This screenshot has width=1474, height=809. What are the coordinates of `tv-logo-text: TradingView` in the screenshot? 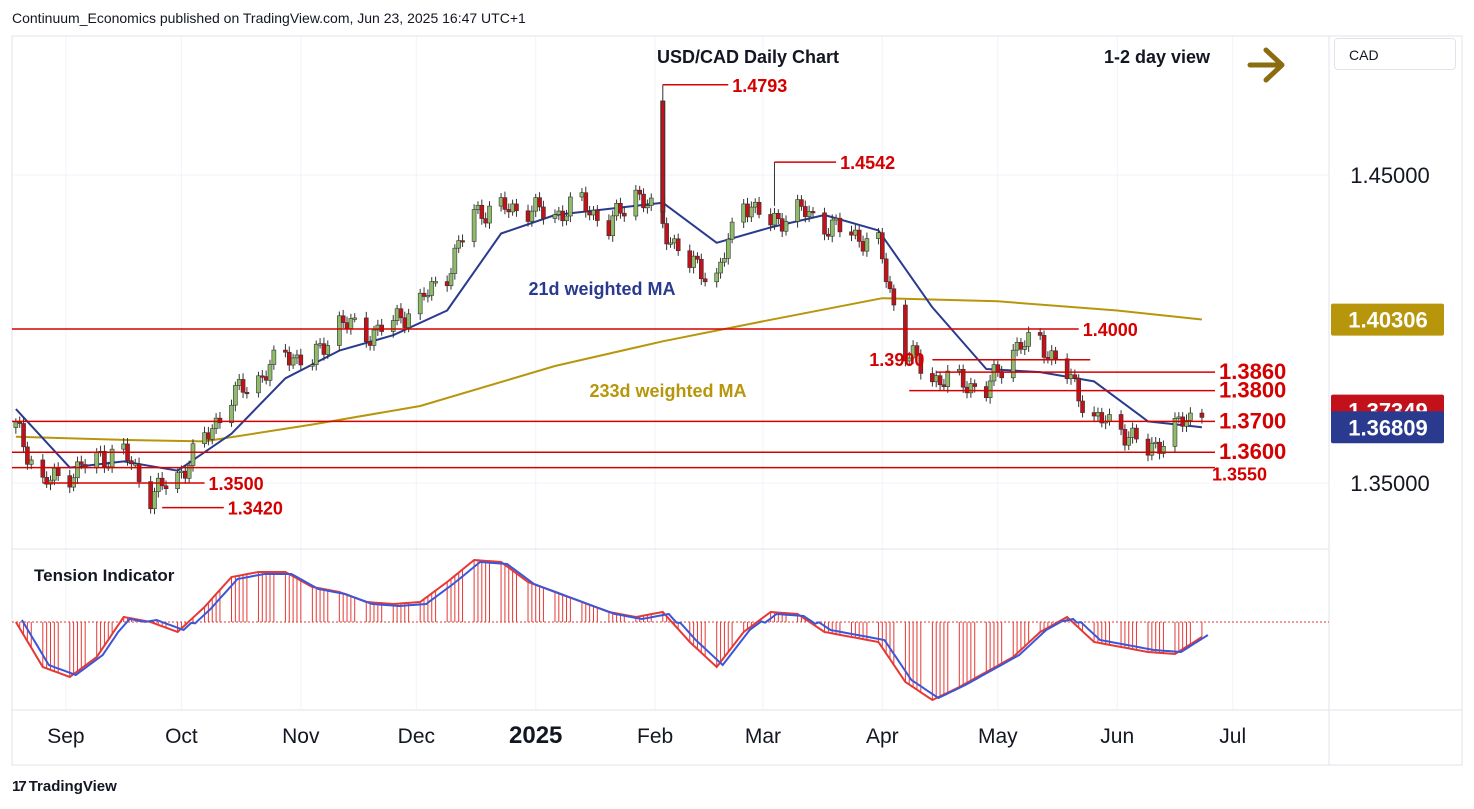 It's located at (72, 786).